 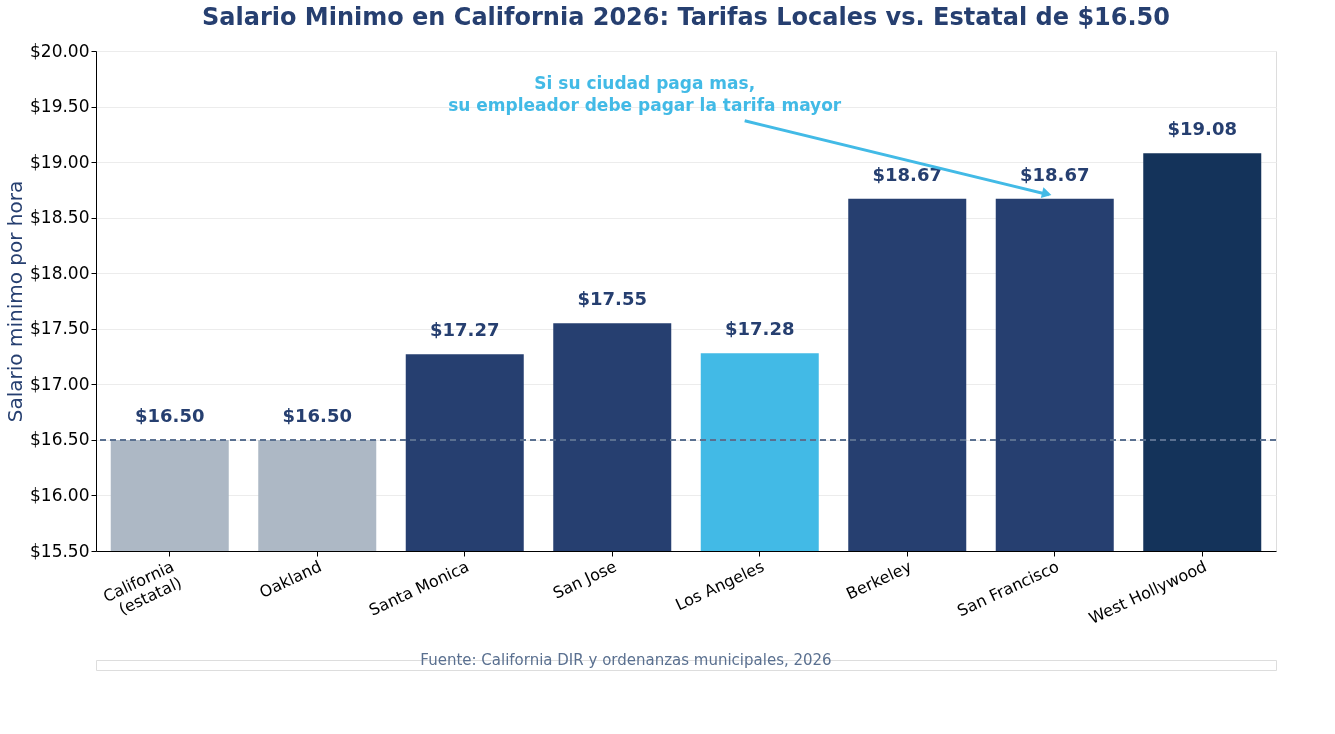 I want to click on y-tick-label: $18.00, so click(x=60, y=272).